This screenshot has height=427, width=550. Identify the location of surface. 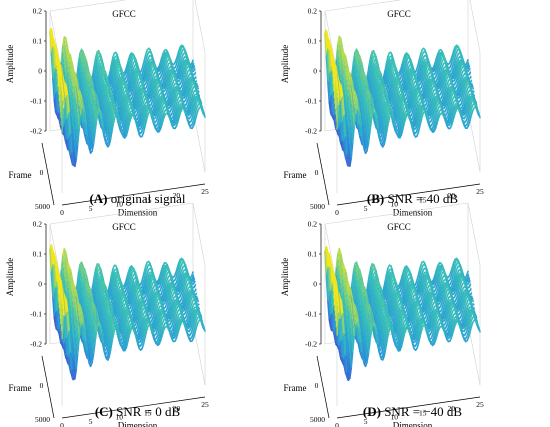
(127, 97).